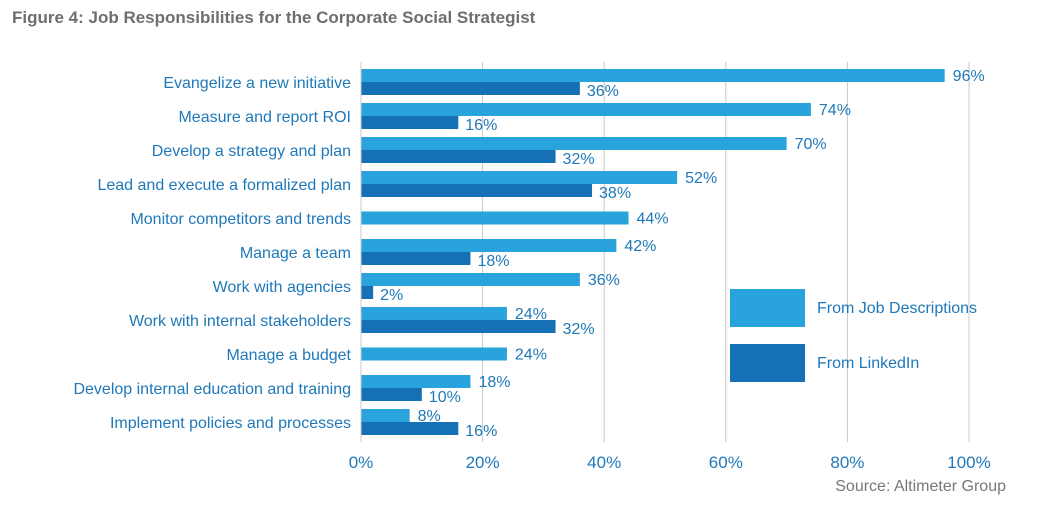 This screenshot has width=1062, height=514. Describe the element at coordinates (847, 462) in the screenshot. I see `x-tick-label: 80%` at that location.